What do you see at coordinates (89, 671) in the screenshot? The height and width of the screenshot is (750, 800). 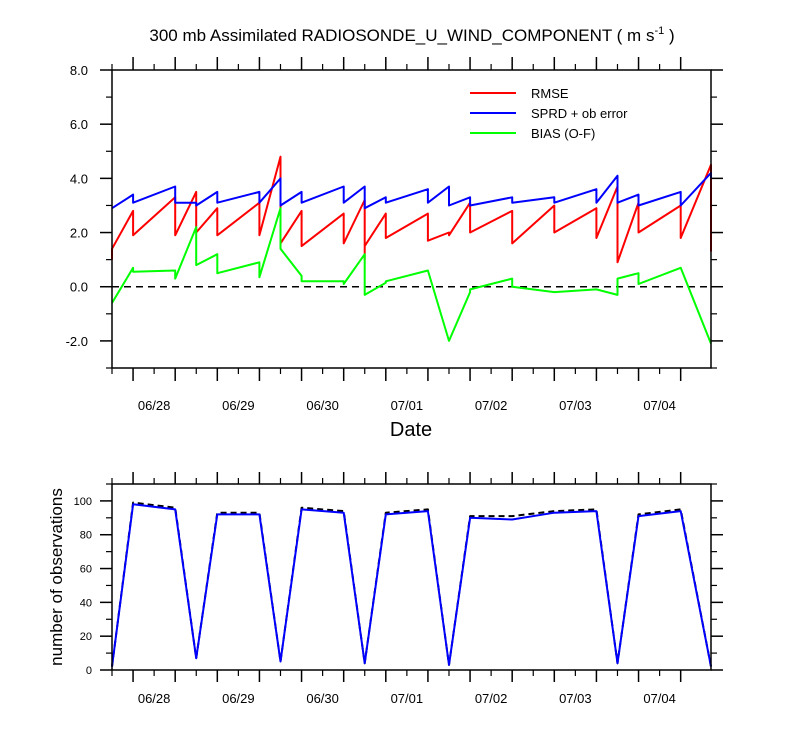 I see `y-tick-label: 0` at bounding box center [89, 671].